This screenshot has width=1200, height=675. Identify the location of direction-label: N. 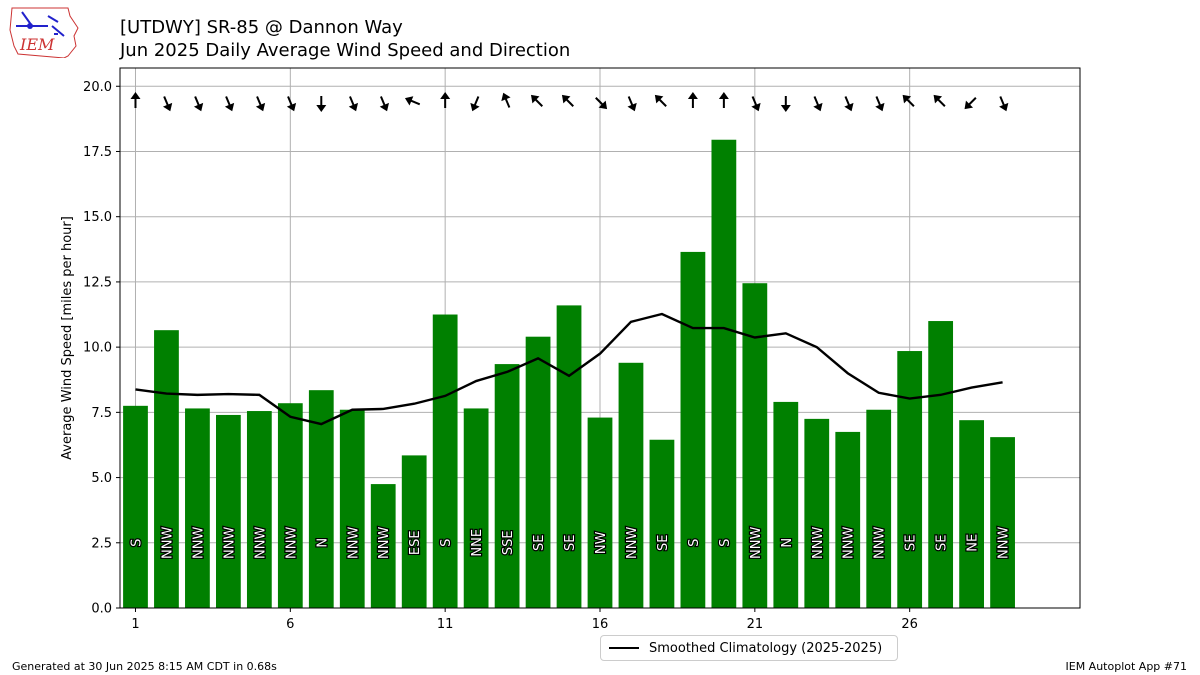
(787, 543).